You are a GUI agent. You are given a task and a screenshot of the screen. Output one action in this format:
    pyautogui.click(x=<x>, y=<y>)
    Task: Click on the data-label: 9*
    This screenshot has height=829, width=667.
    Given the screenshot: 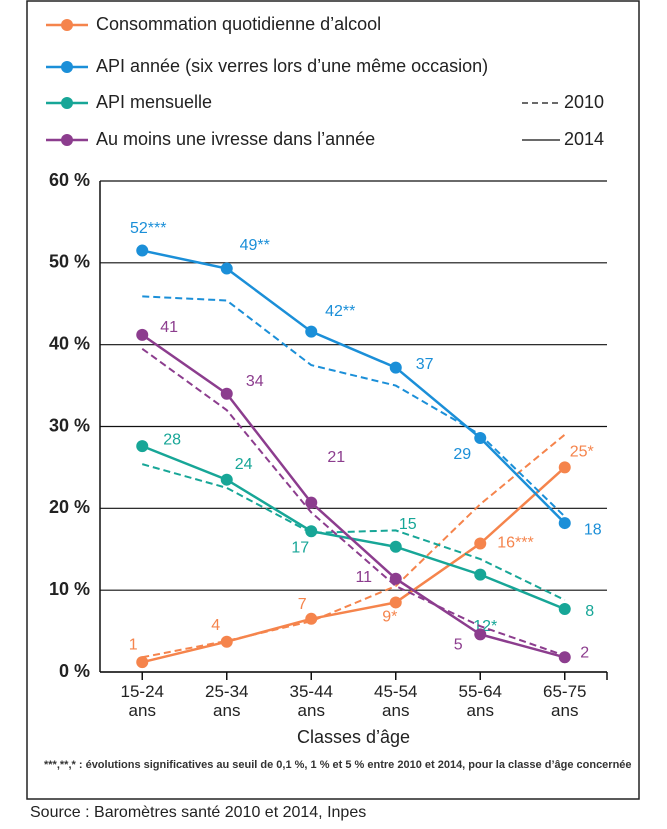 What is the action you would take?
    pyautogui.click(x=389, y=617)
    